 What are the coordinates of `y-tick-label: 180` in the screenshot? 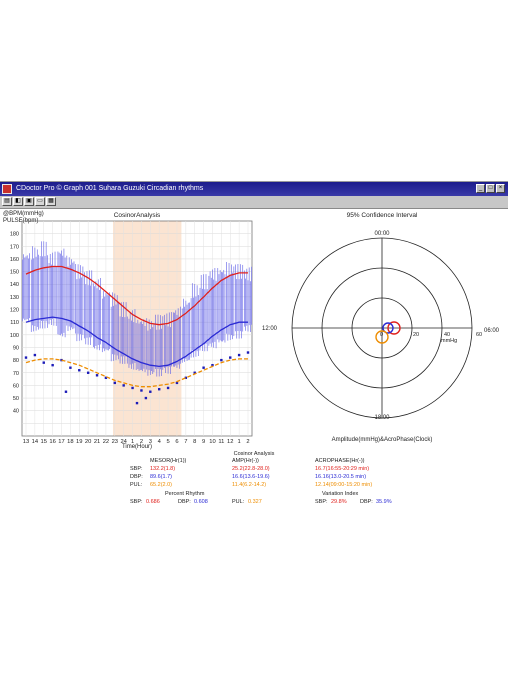 It's located at (14, 235).